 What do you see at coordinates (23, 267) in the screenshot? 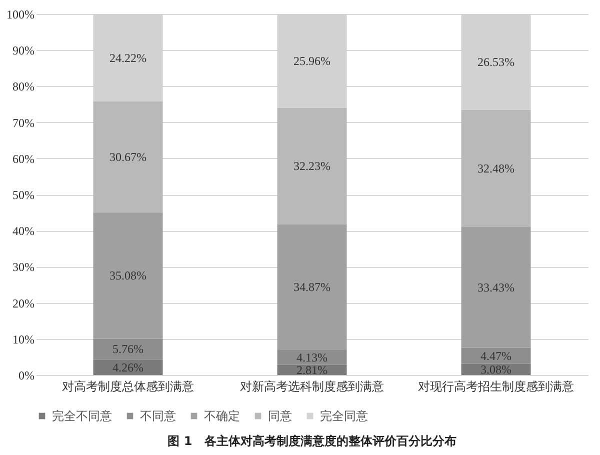
I see `y-tick-label: 30%` at bounding box center [23, 267].